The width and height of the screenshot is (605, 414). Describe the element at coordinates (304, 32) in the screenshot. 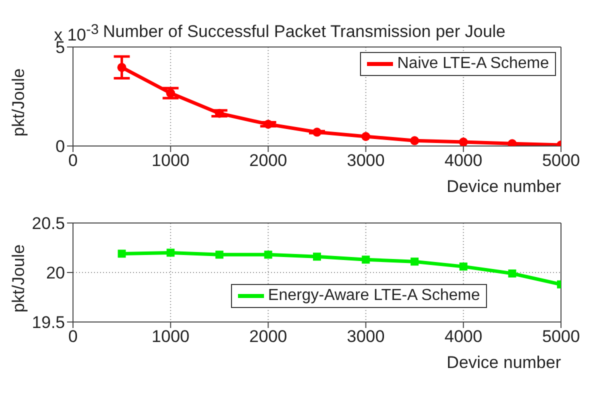

I see `chart-title: Number of Successful Packet Transmission per Joule` at that location.